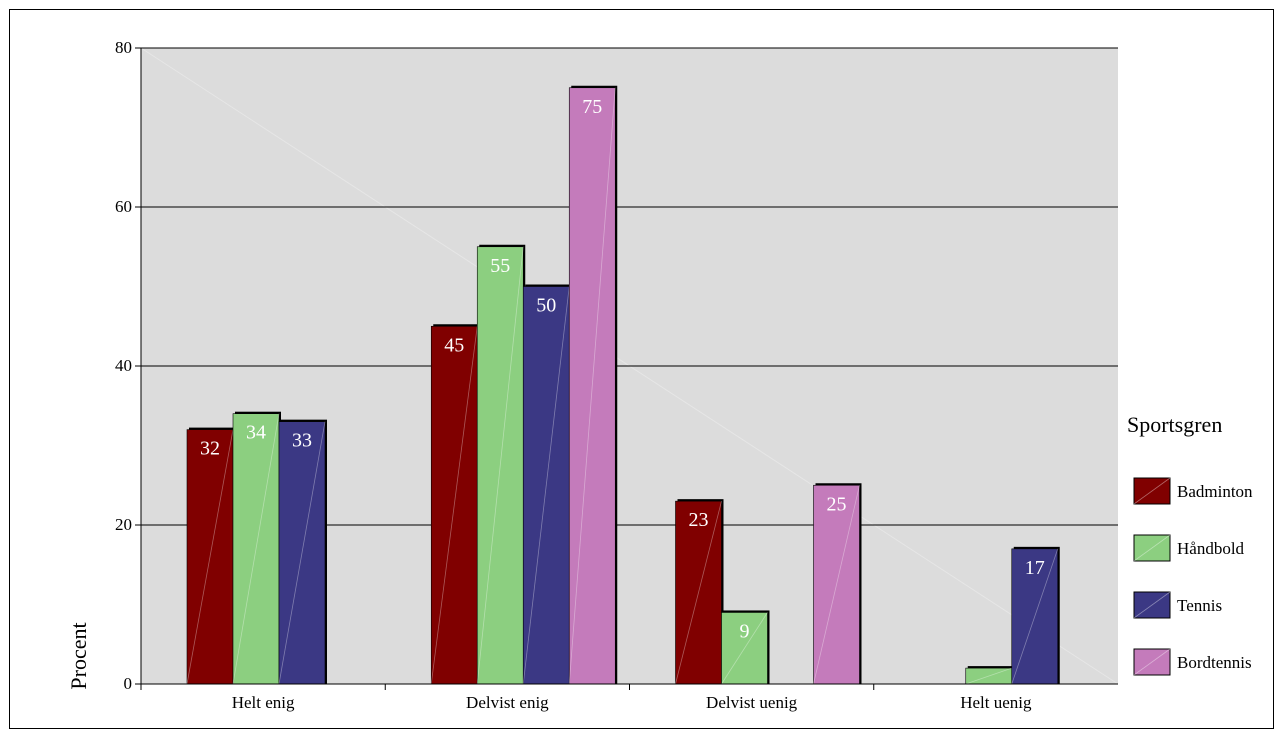 The width and height of the screenshot is (1283, 740). I want to click on data-label-h-ndbold-delvist-enig: 55, so click(500, 266).